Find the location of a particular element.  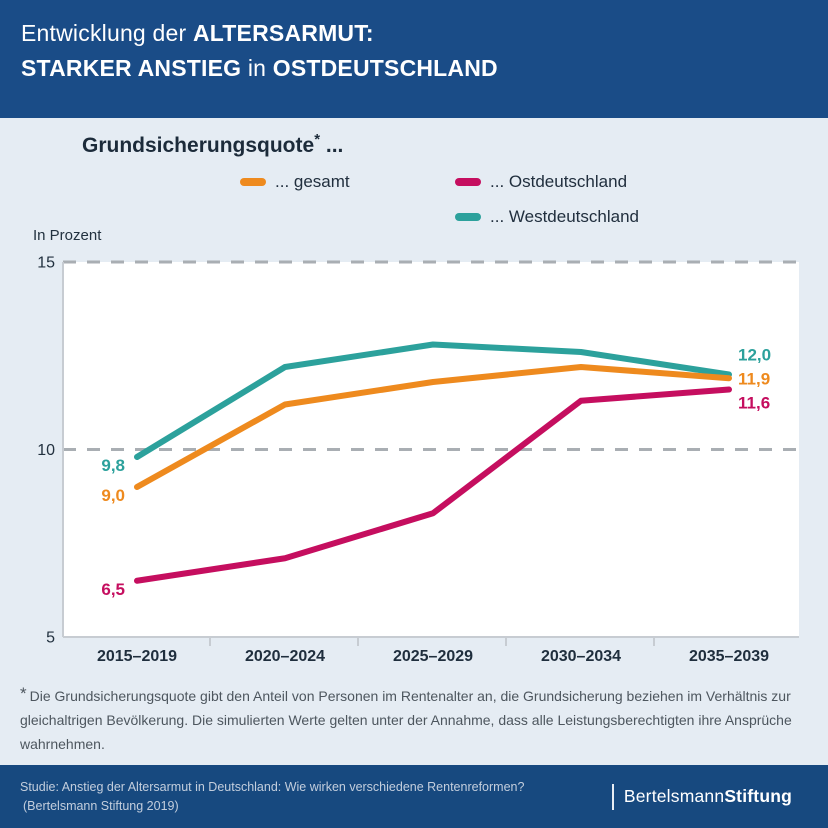

line-series-gesamt is located at coordinates (433, 427).